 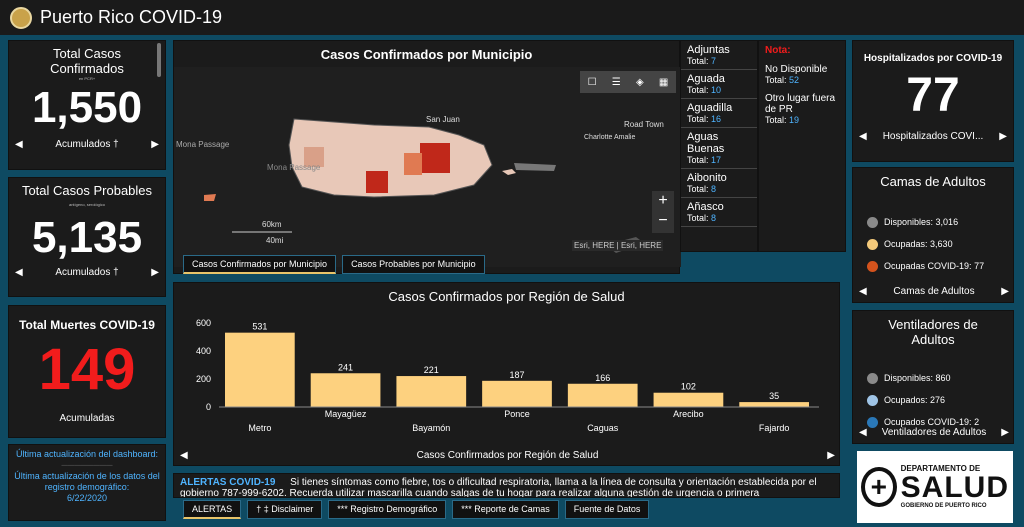 What do you see at coordinates (663, 220) in the screenshot?
I see `zoom-out-button: −` at bounding box center [663, 220].